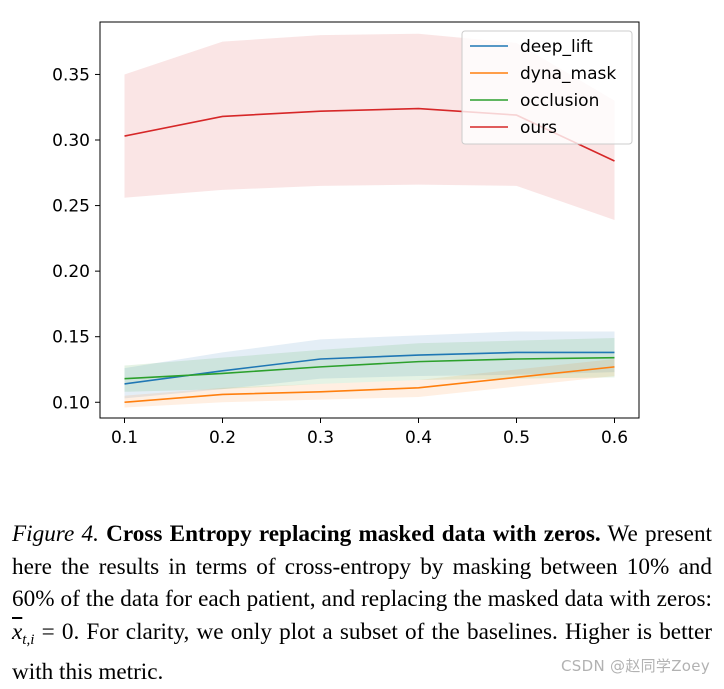 The image size is (724, 689). Describe the element at coordinates (559, 101) in the screenshot. I see `occlusion-legend-label: occlusion` at that location.